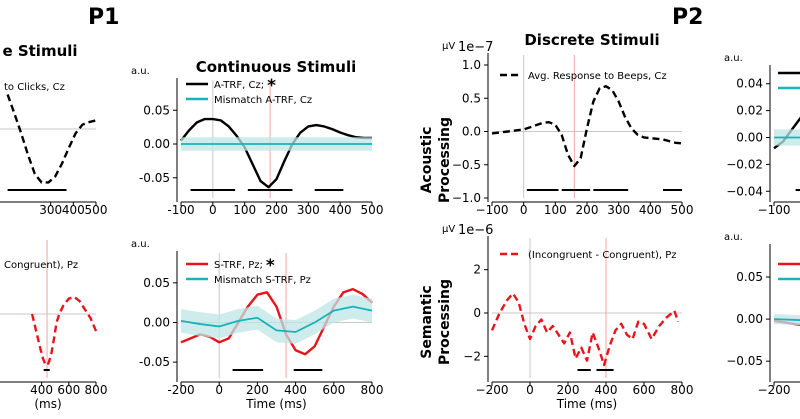 The width and height of the screenshot is (800, 419). What do you see at coordinates (239, 85) in the screenshot?
I see `legend-label: A-TRF, Cz;` at bounding box center [239, 85].